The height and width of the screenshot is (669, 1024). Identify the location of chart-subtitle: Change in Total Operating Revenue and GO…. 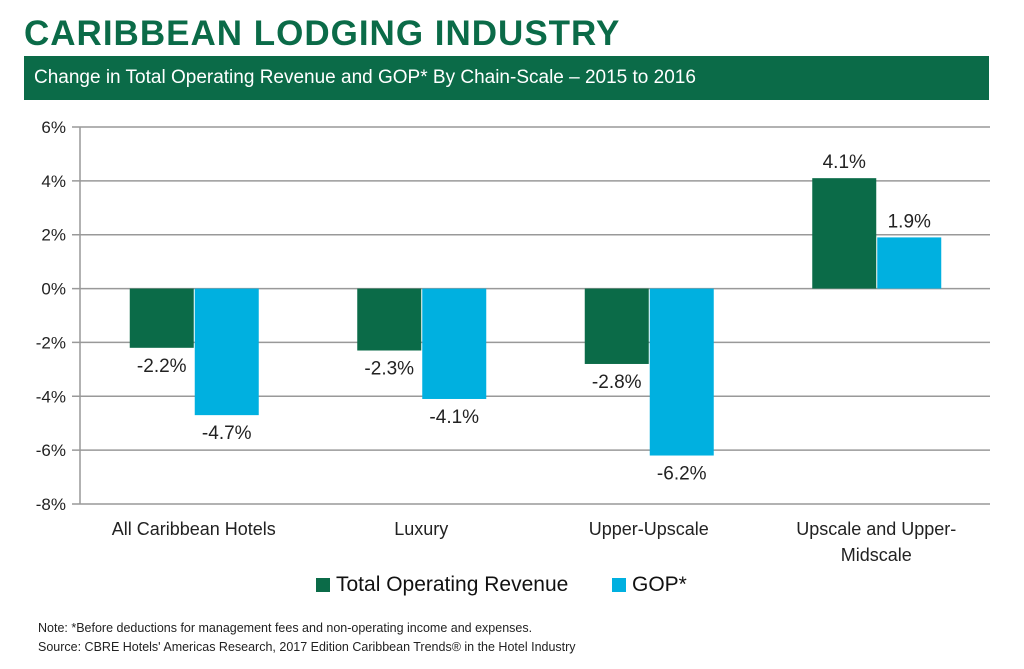
(506, 78).